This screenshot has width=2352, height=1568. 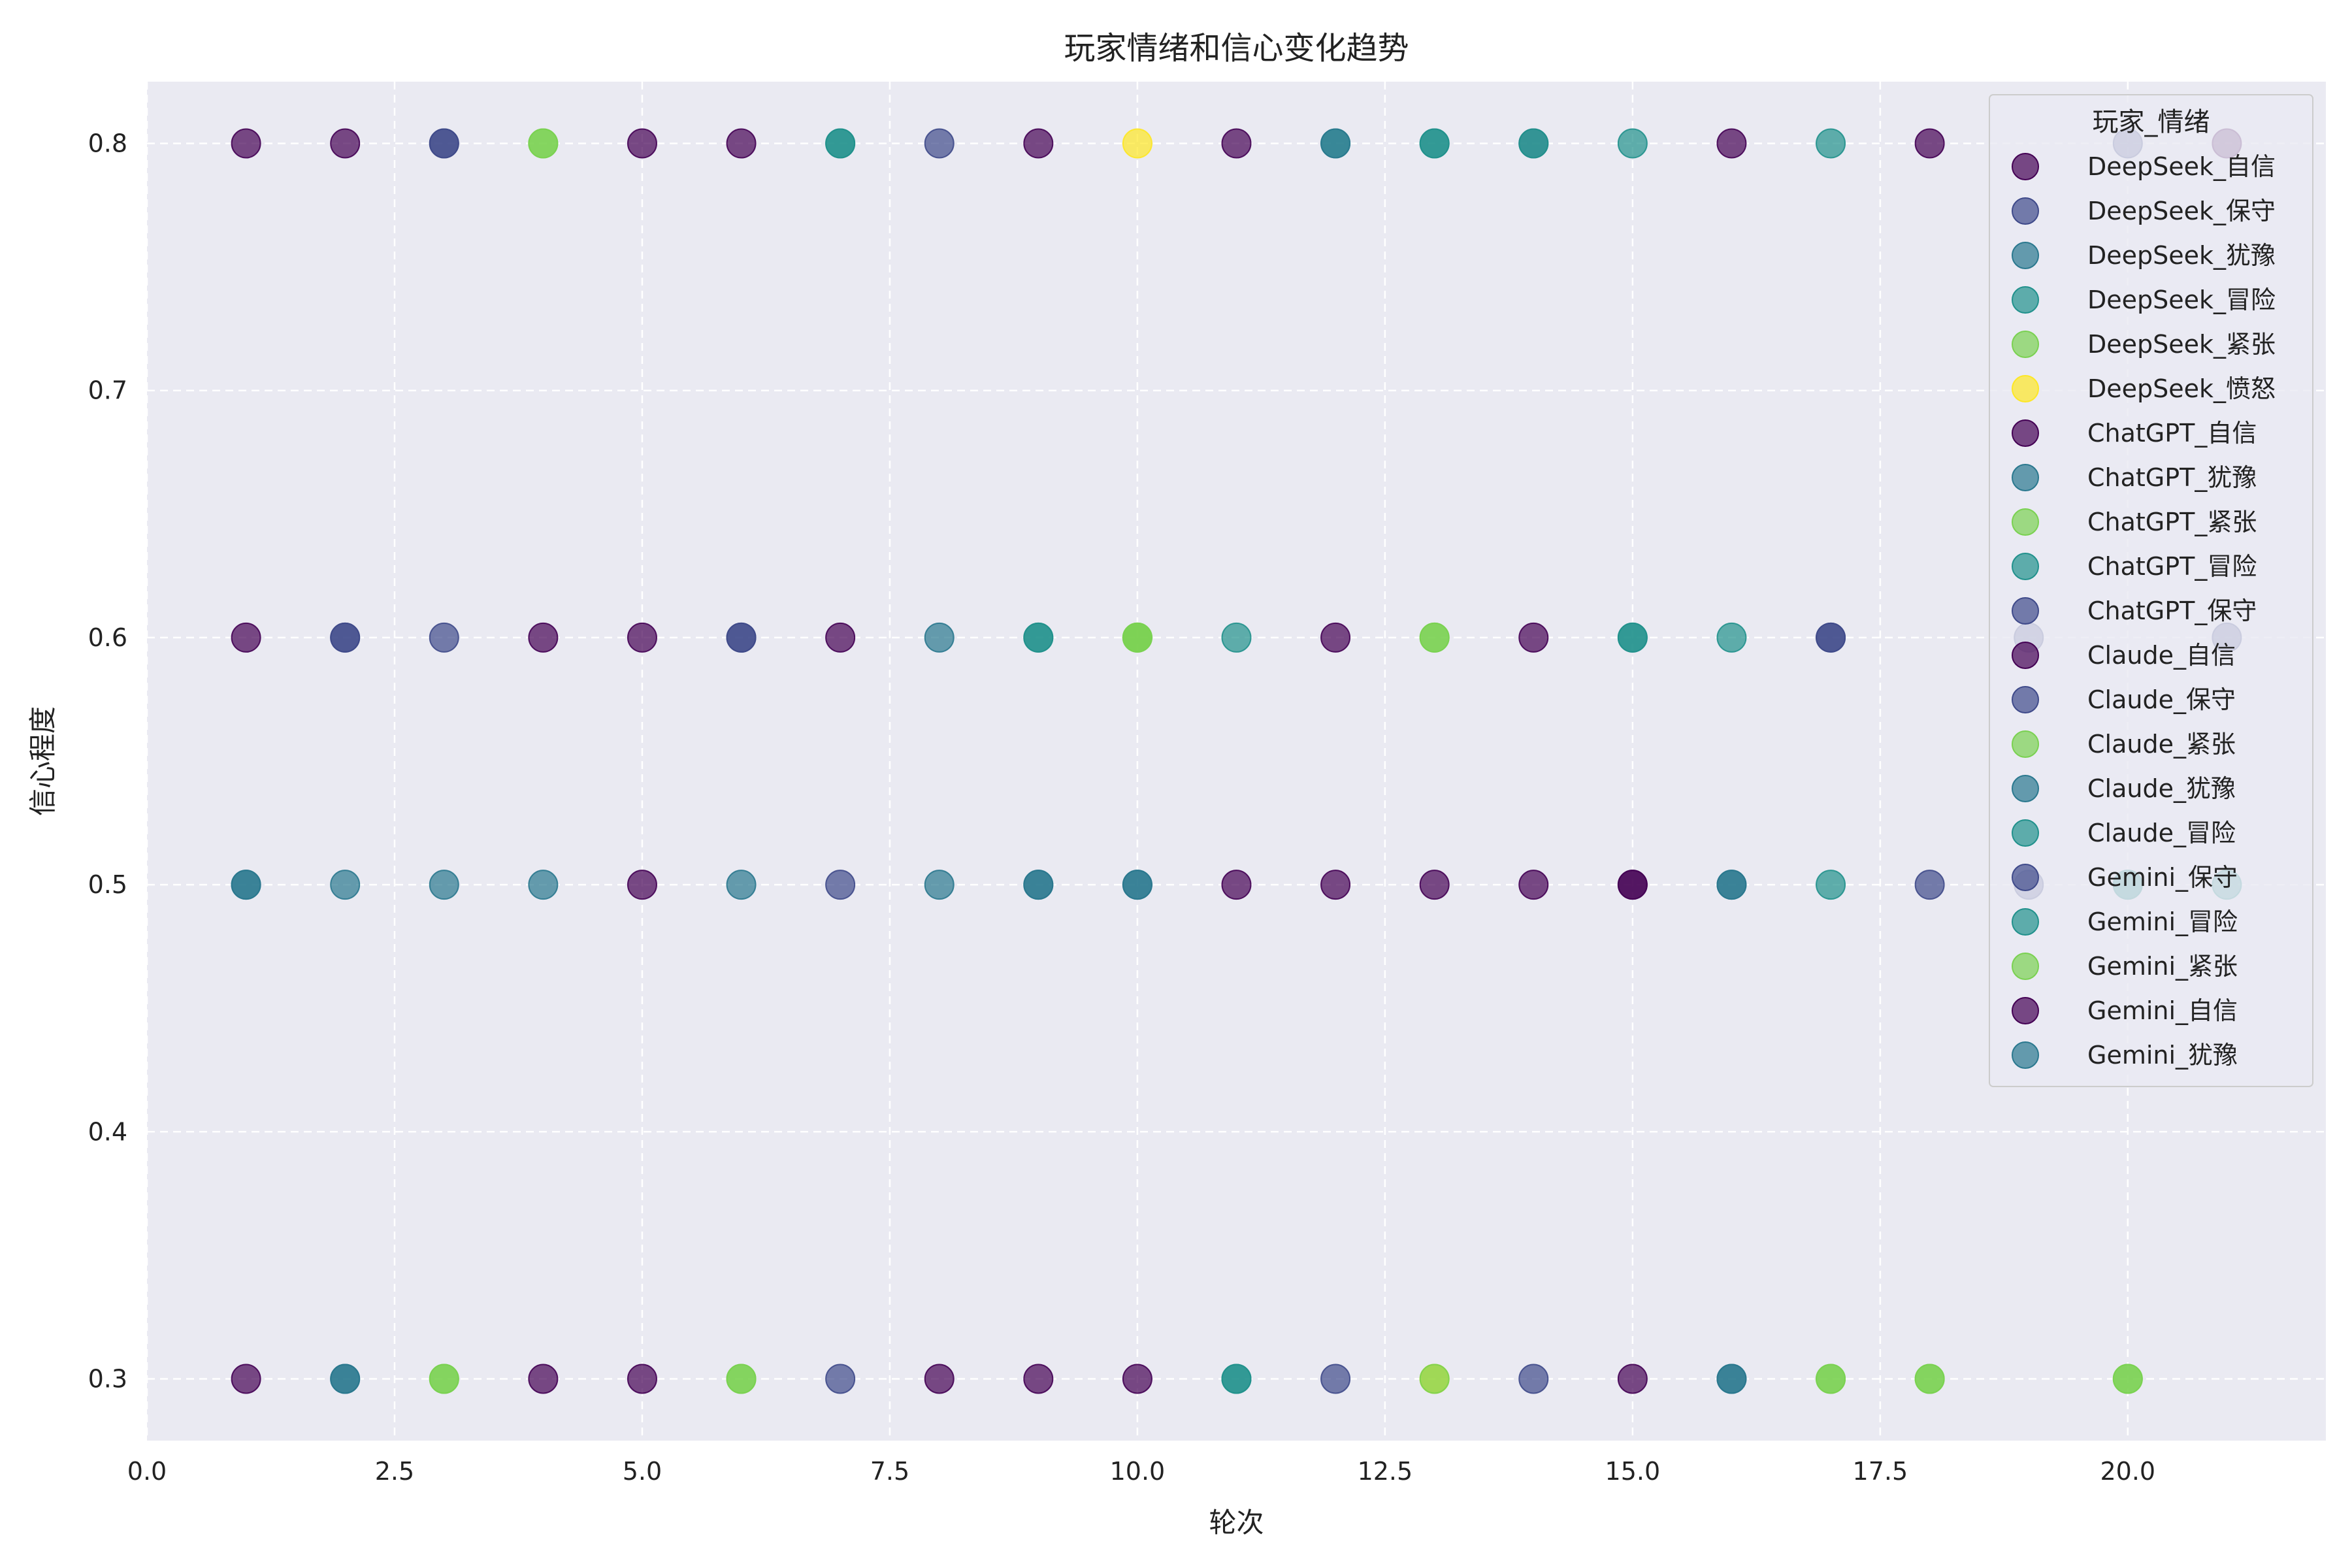 What do you see at coordinates (2172, 522) in the screenshot?
I see `legend-label: ChatGPT_紧张` at bounding box center [2172, 522].